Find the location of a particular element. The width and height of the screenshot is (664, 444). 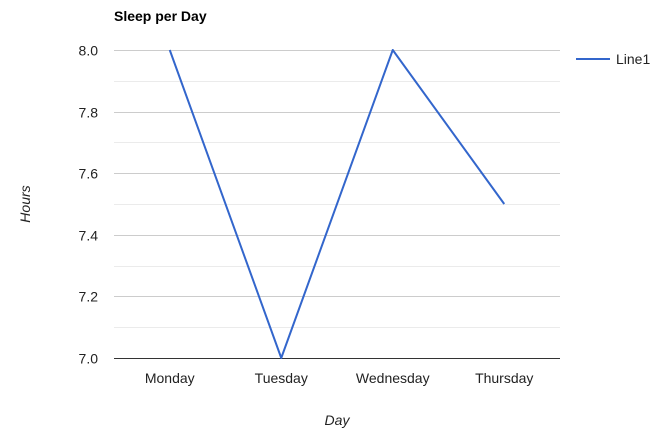

x-tick-label: Wednesday is located at coordinates (393, 378).